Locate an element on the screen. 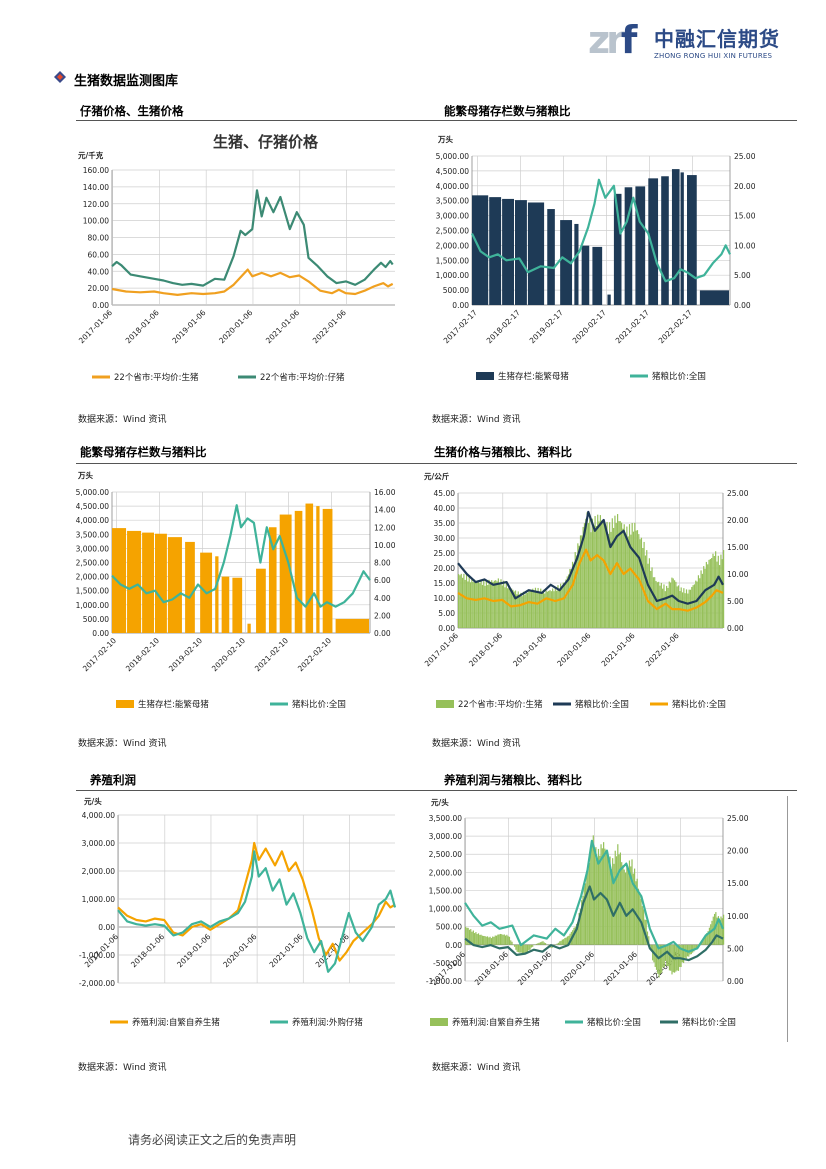 The height and width of the screenshot is (1169, 826). x-tick-label: 2022-01-06 is located at coordinates (662, 649).